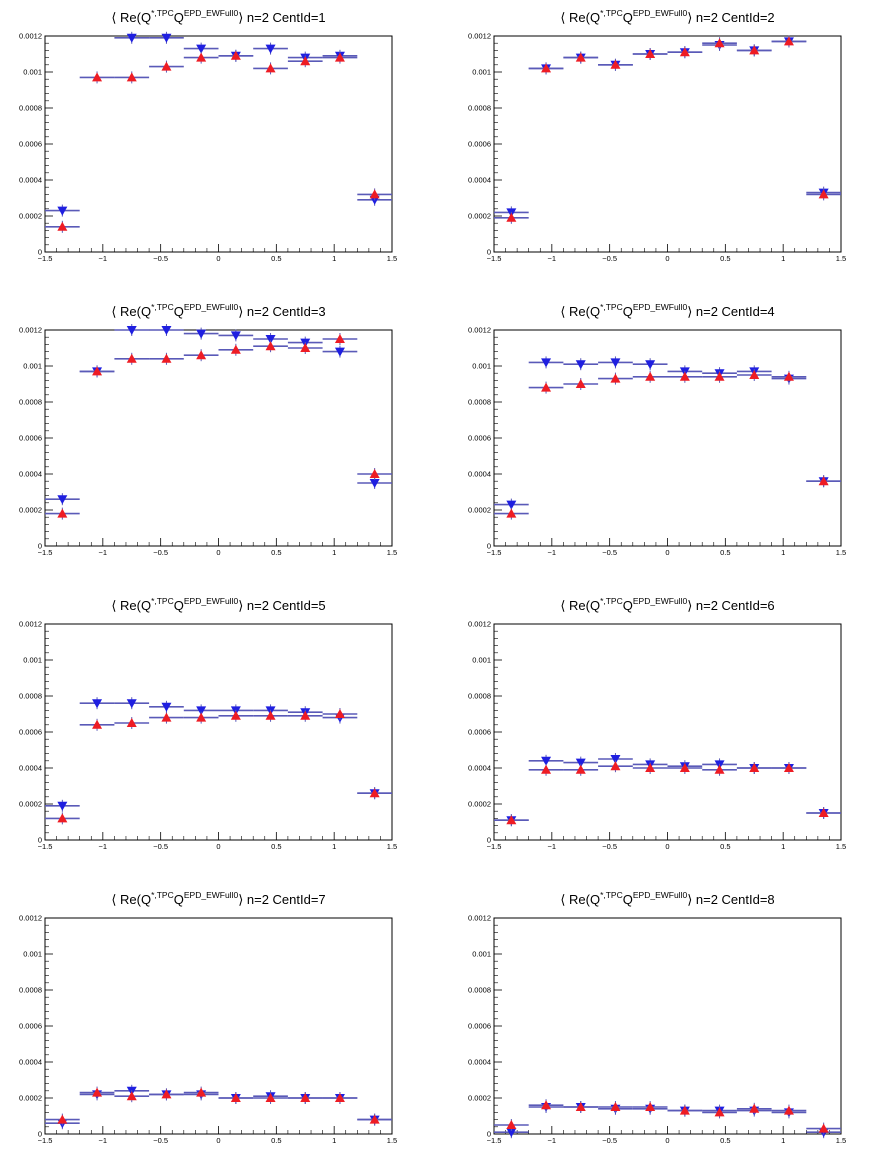  What do you see at coordinates (284, 311) in the screenshot?
I see `title-tail: n=2 CentId=3` at bounding box center [284, 311].